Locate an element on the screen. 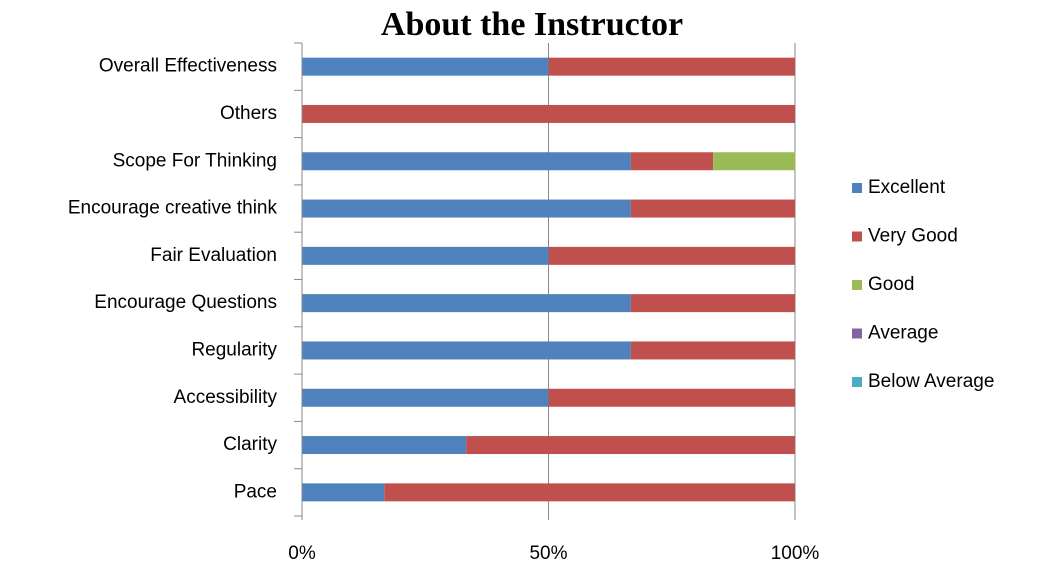 The image size is (1057, 565). legend-label: Below Average is located at coordinates (931, 381).